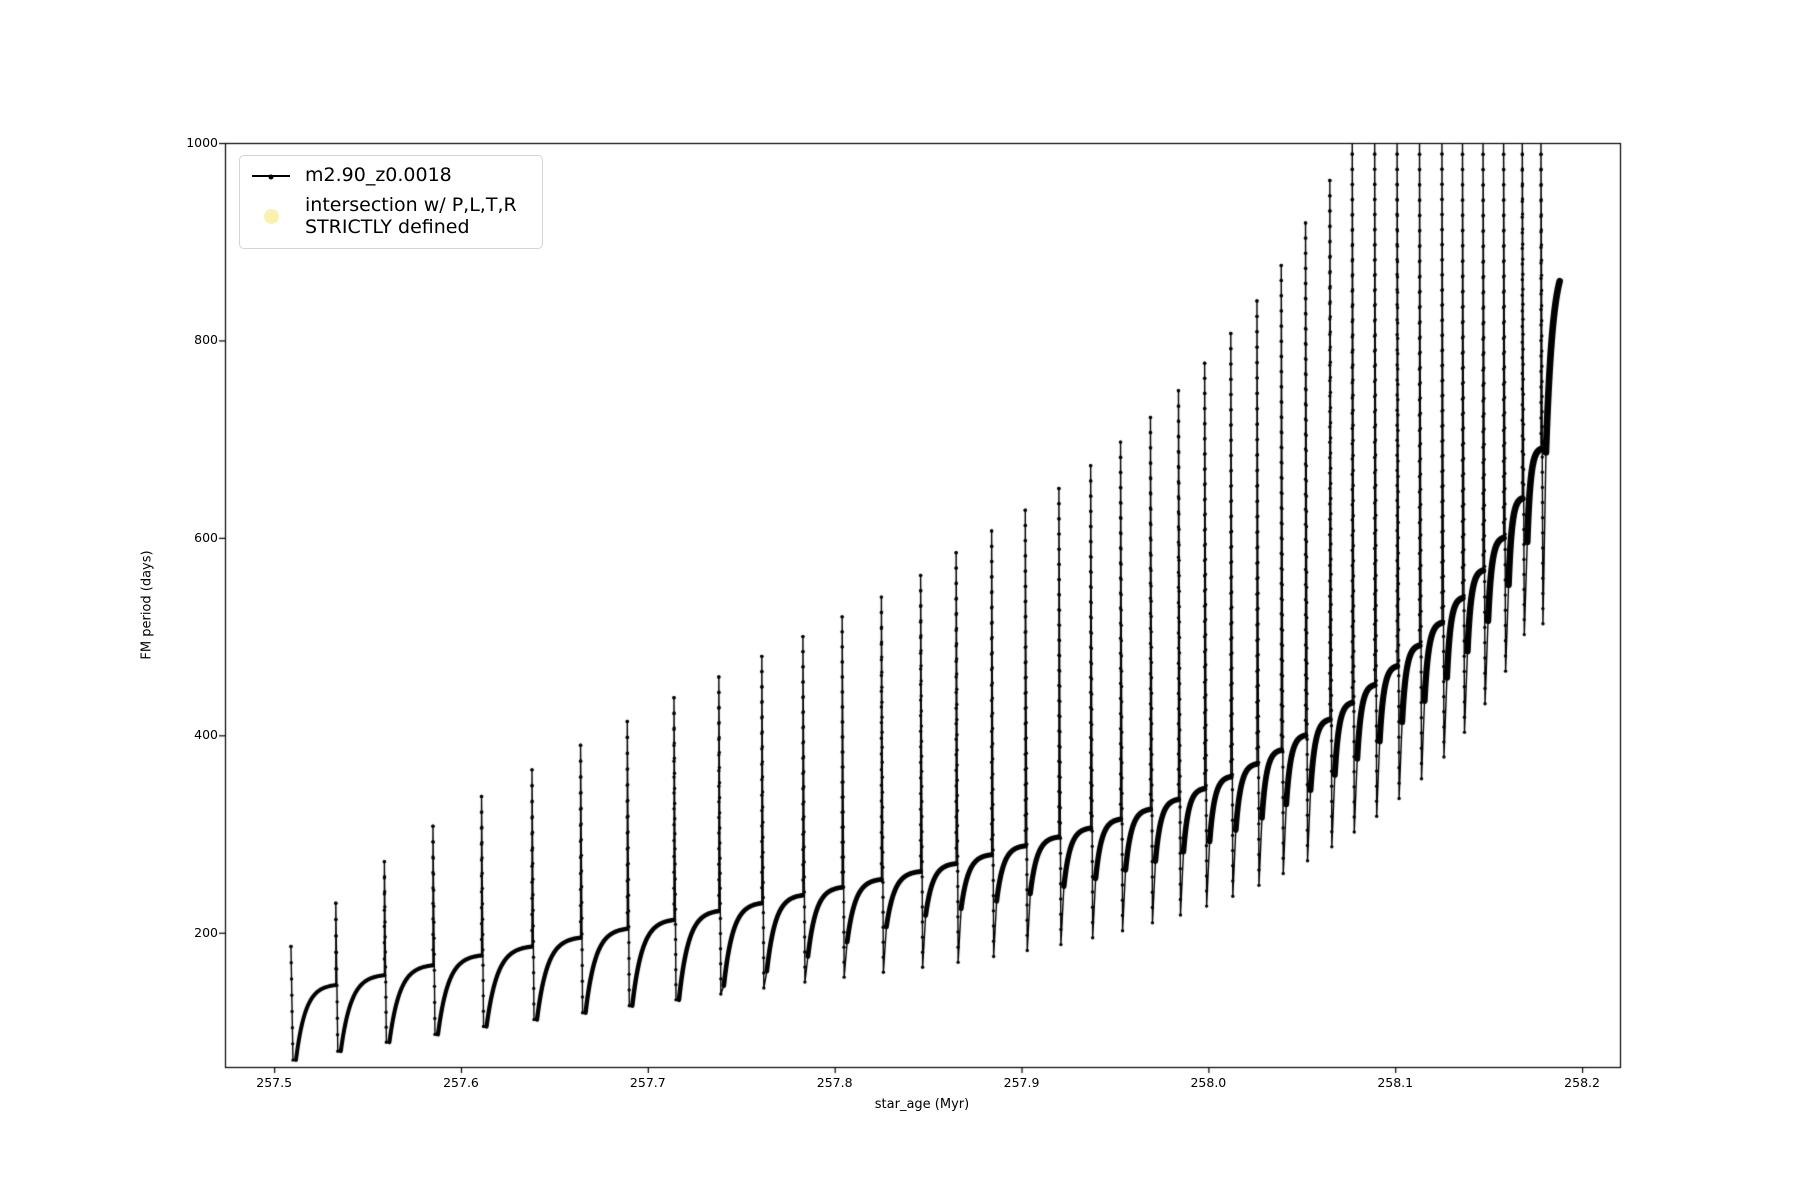 The height and width of the screenshot is (1200, 1800). I want to click on x-axis-label: star_age (Myr), so click(922, 1104).